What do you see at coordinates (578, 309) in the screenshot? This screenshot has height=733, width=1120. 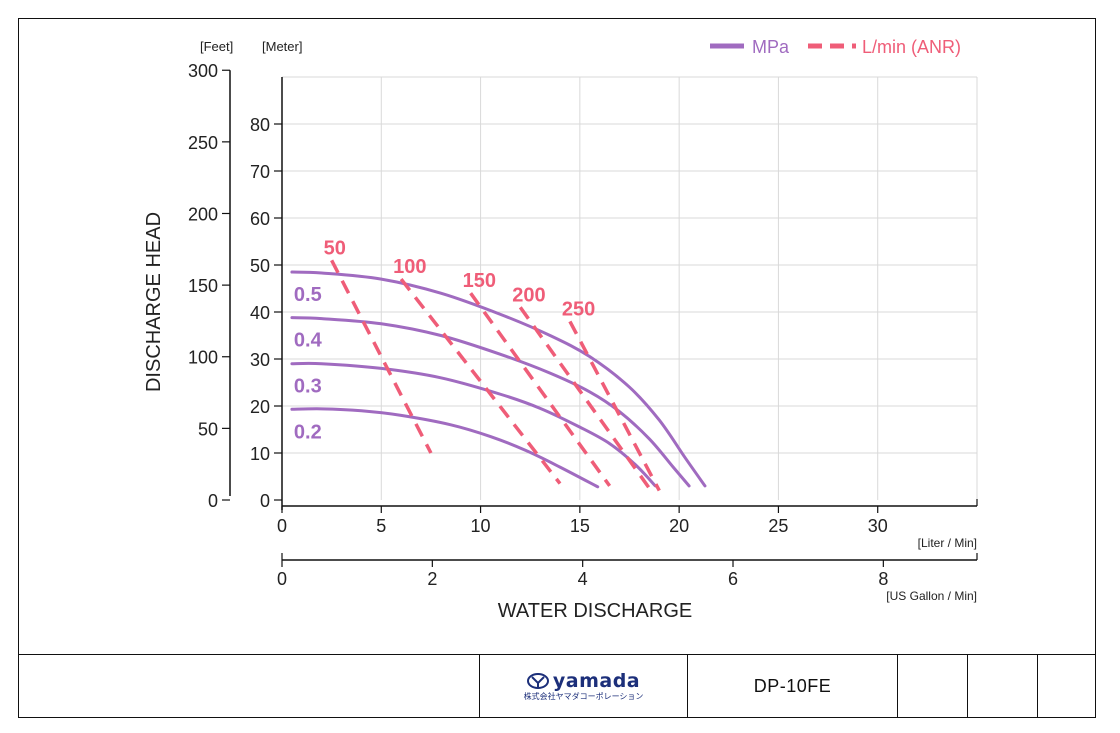 I see `air-label-250: 250` at bounding box center [578, 309].